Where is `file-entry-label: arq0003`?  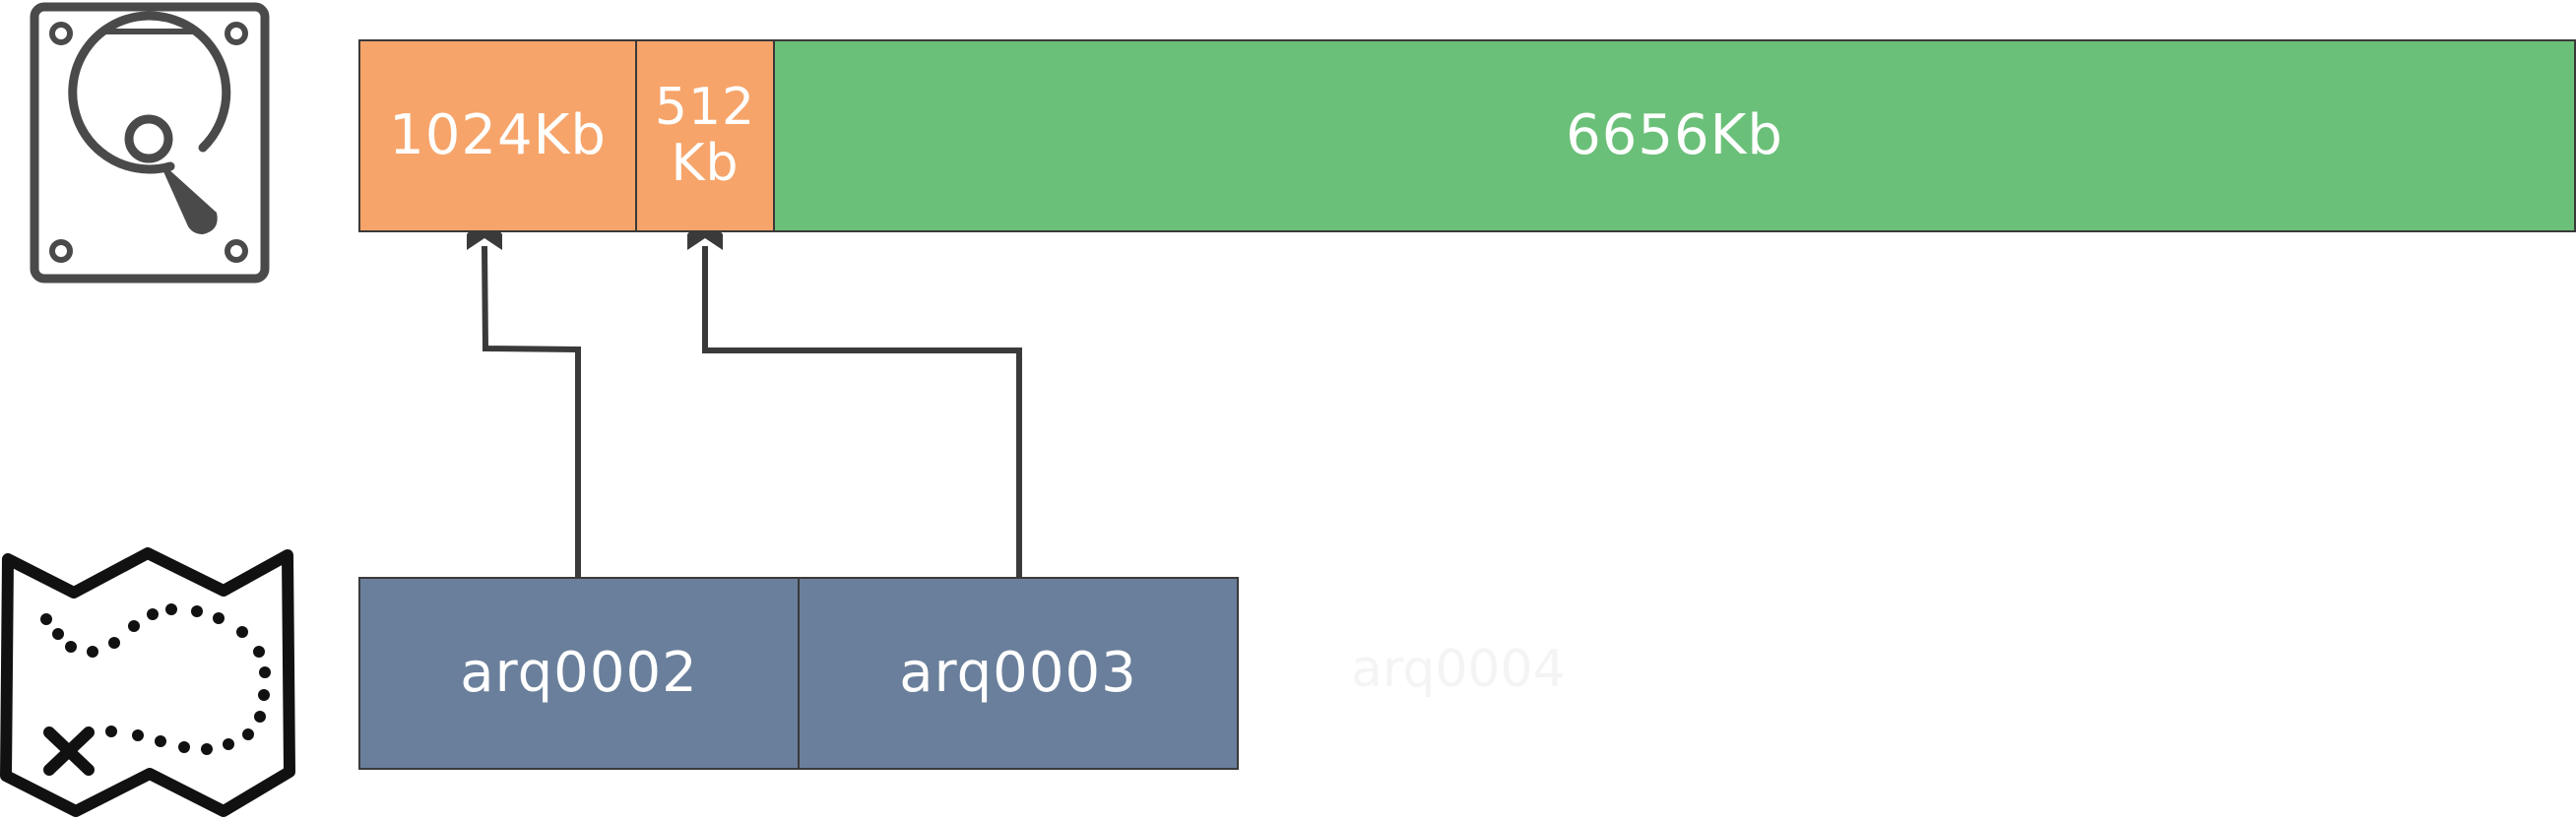 file-entry-label: arq0003 is located at coordinates (1018, 673).